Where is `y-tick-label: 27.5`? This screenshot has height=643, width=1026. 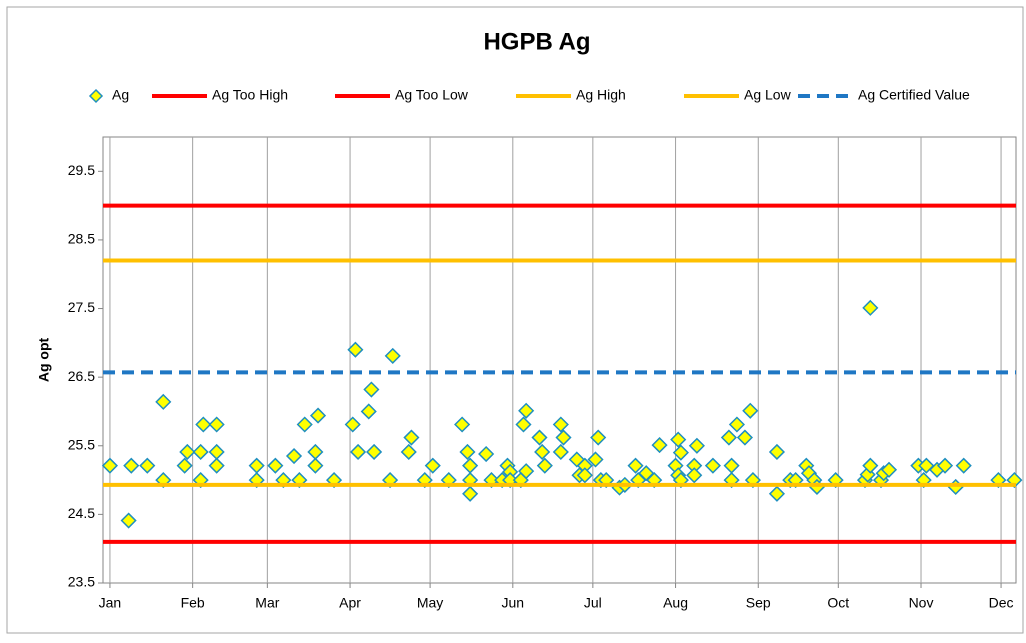
y-tick-label: 27.5 is located at coordinates (81, 307).